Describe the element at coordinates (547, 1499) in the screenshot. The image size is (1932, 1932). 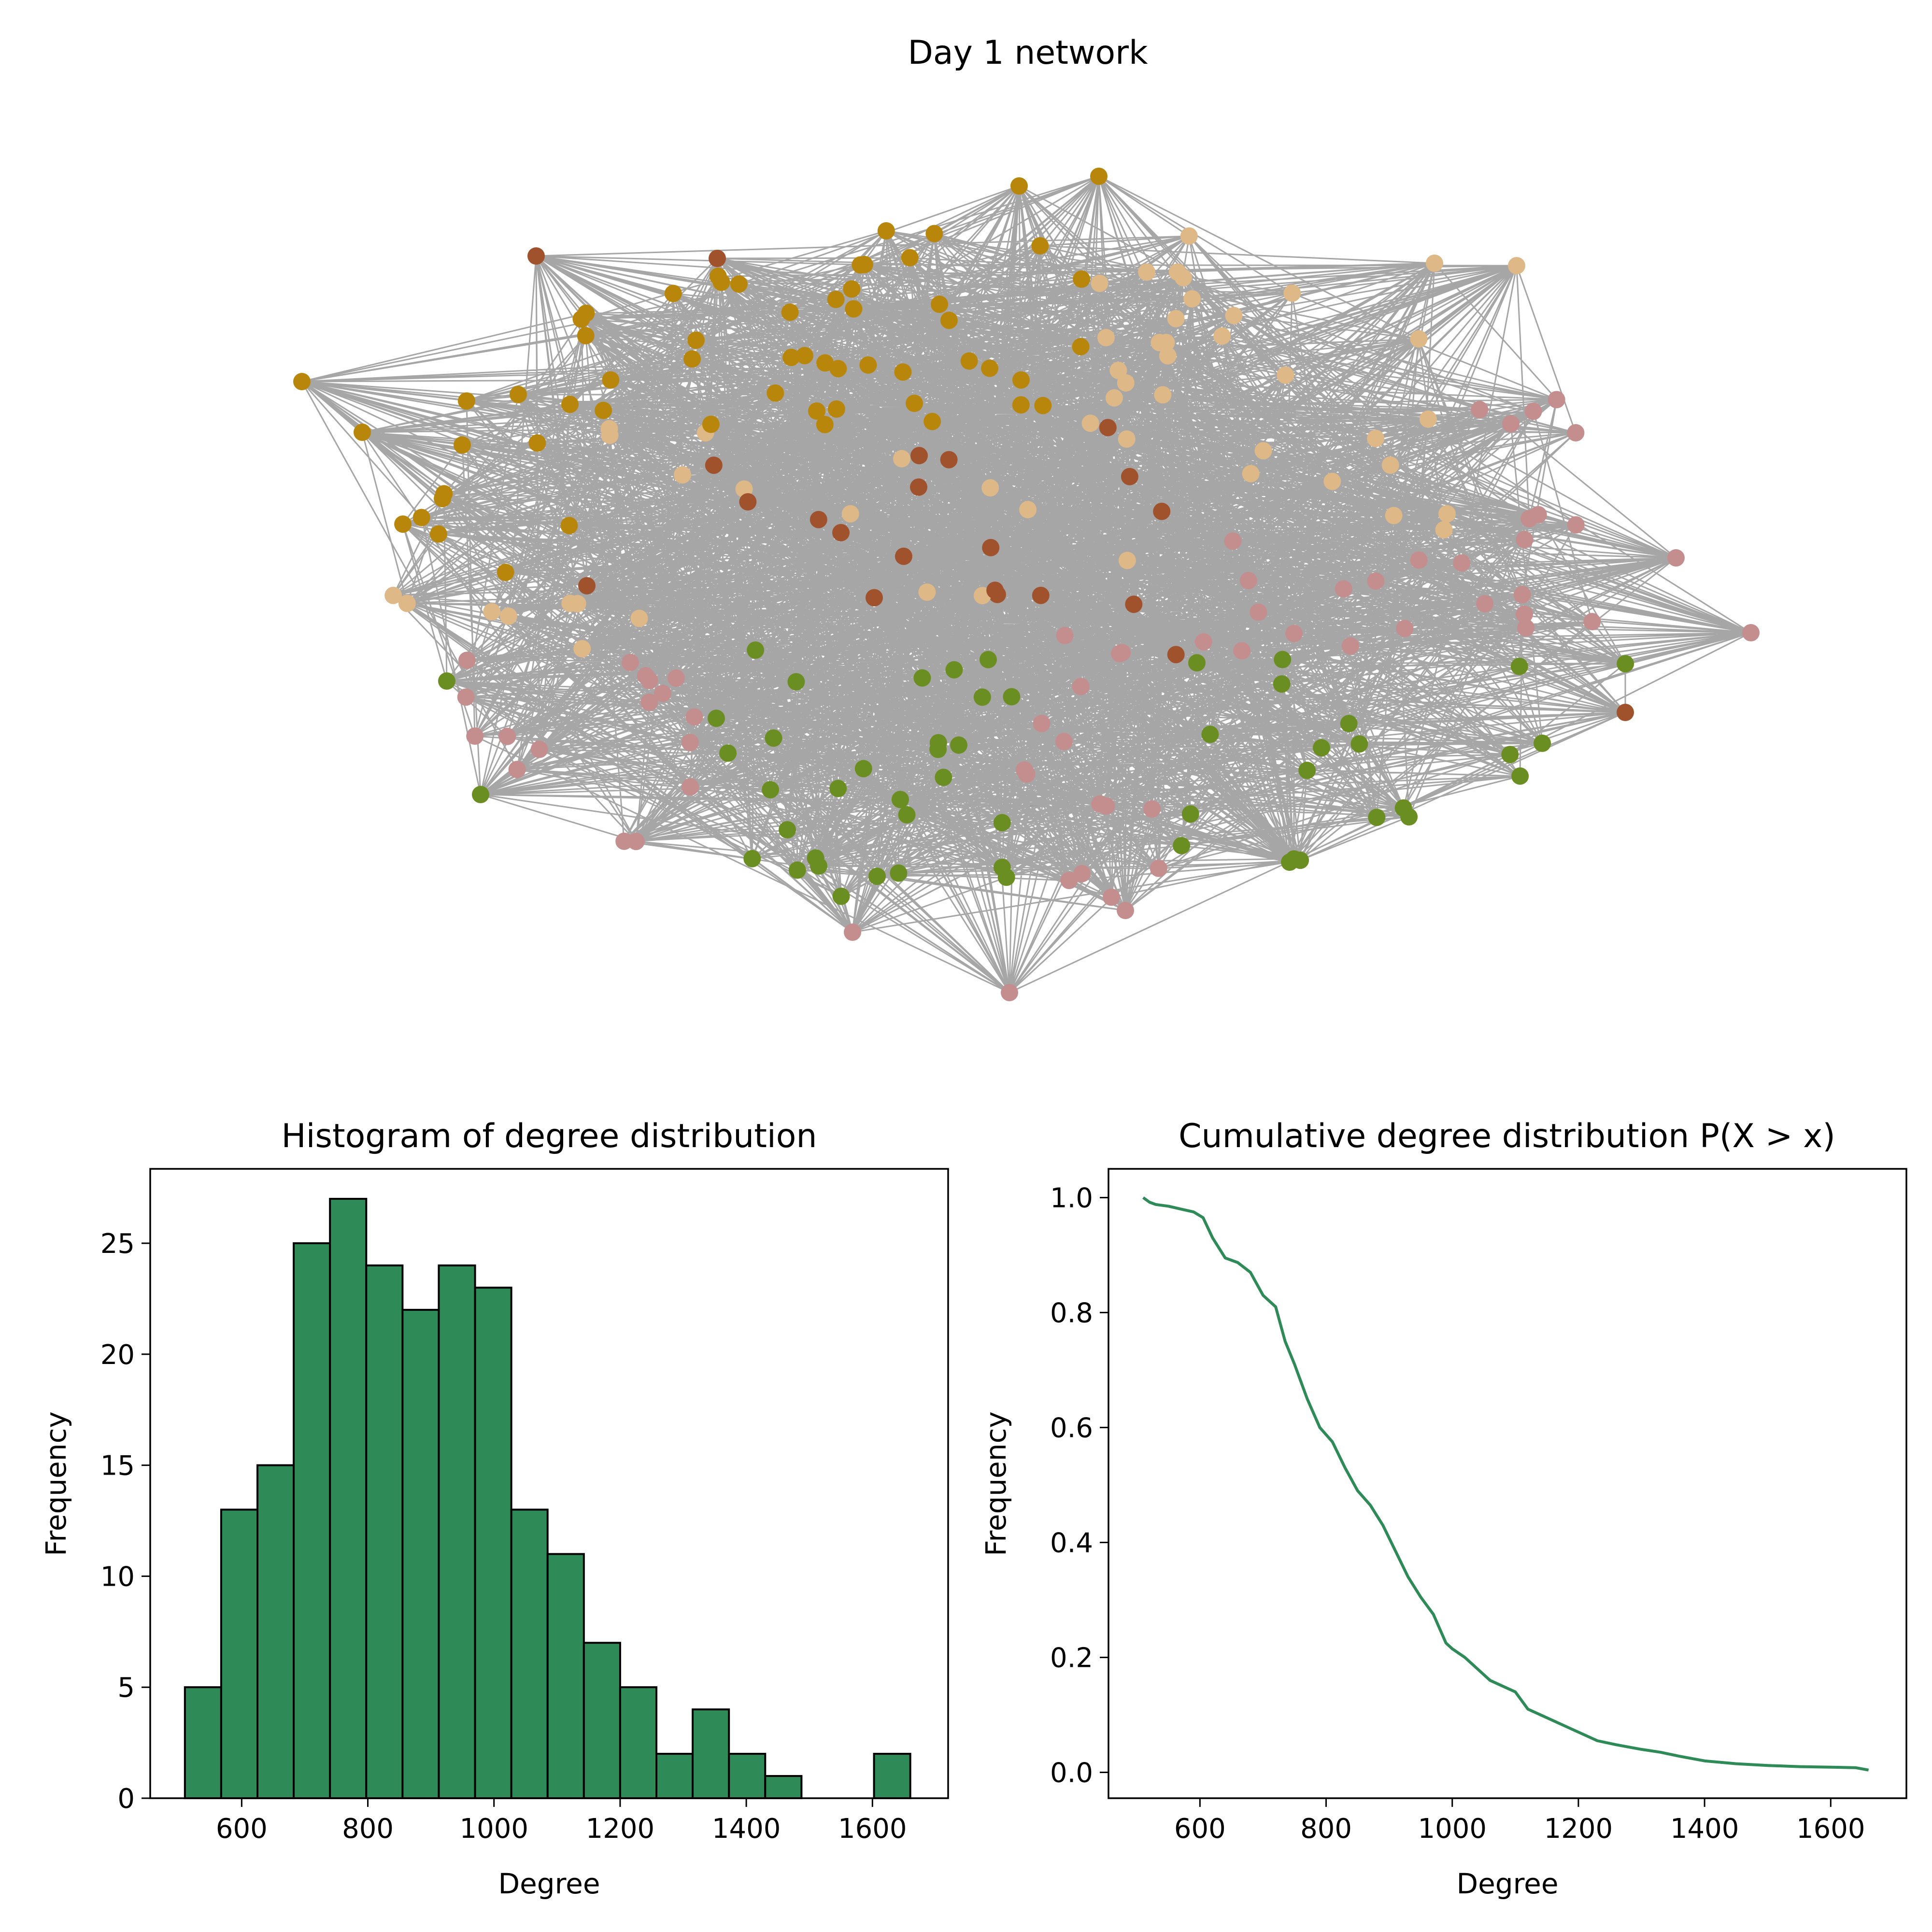
I see `histogram-bars` at that location.